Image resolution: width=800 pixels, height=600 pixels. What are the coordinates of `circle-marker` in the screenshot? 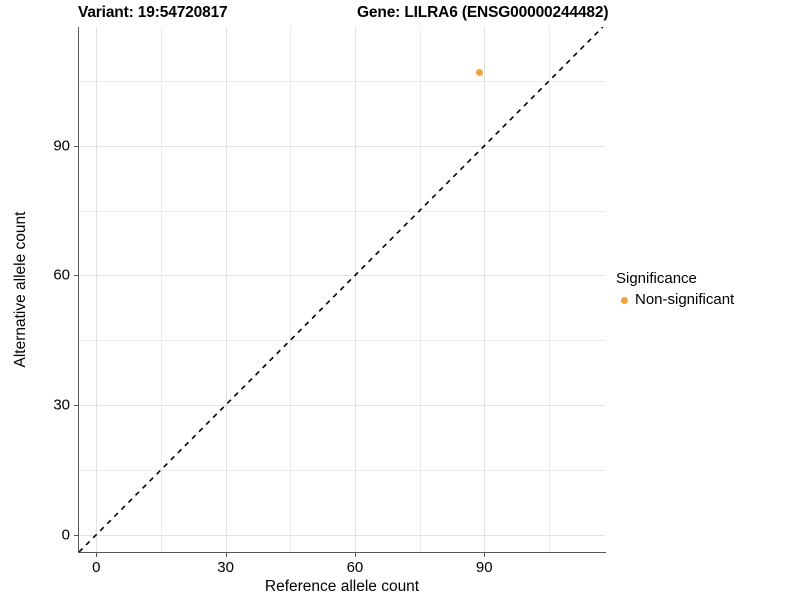 It's located at (624, 300).